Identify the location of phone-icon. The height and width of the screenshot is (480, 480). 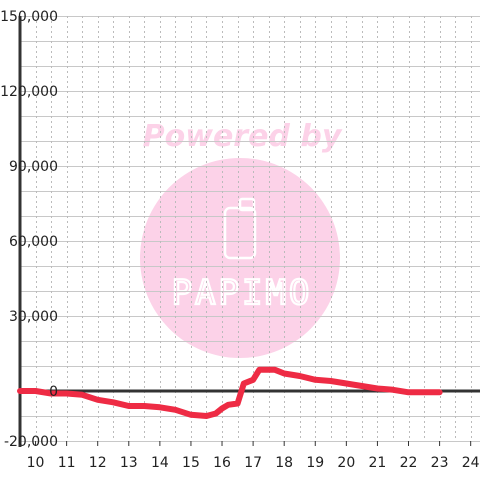
(240, 228).